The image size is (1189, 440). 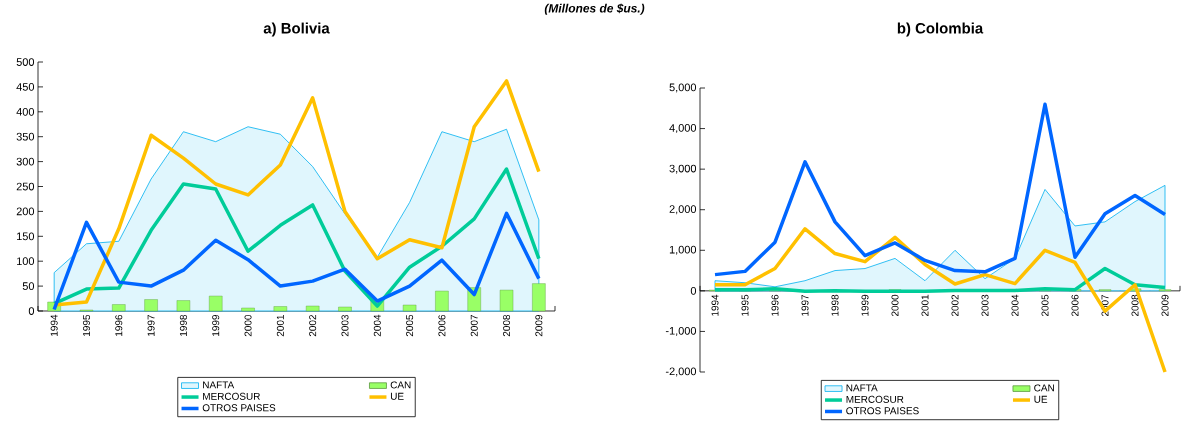 What do you see at coordinates (683, 250) in the screenshot?
I see `y-tick-label: 1,000` at bounding box center [683, 250].